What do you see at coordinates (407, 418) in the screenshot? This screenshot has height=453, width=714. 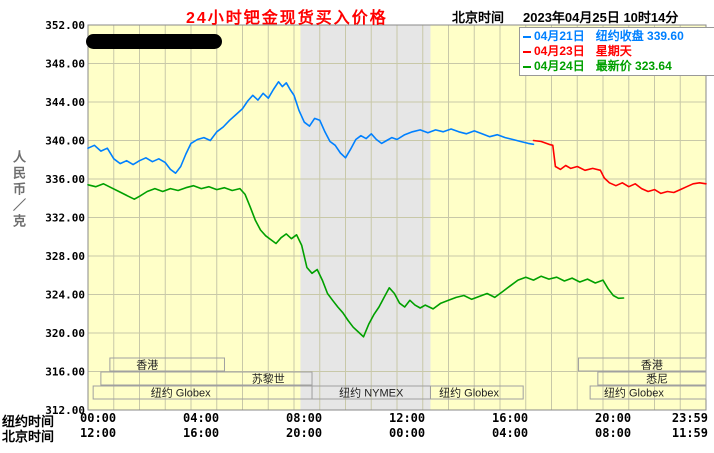 I see `x-axis-tick-newyork: 12:00` at bounding box center [407, 418].